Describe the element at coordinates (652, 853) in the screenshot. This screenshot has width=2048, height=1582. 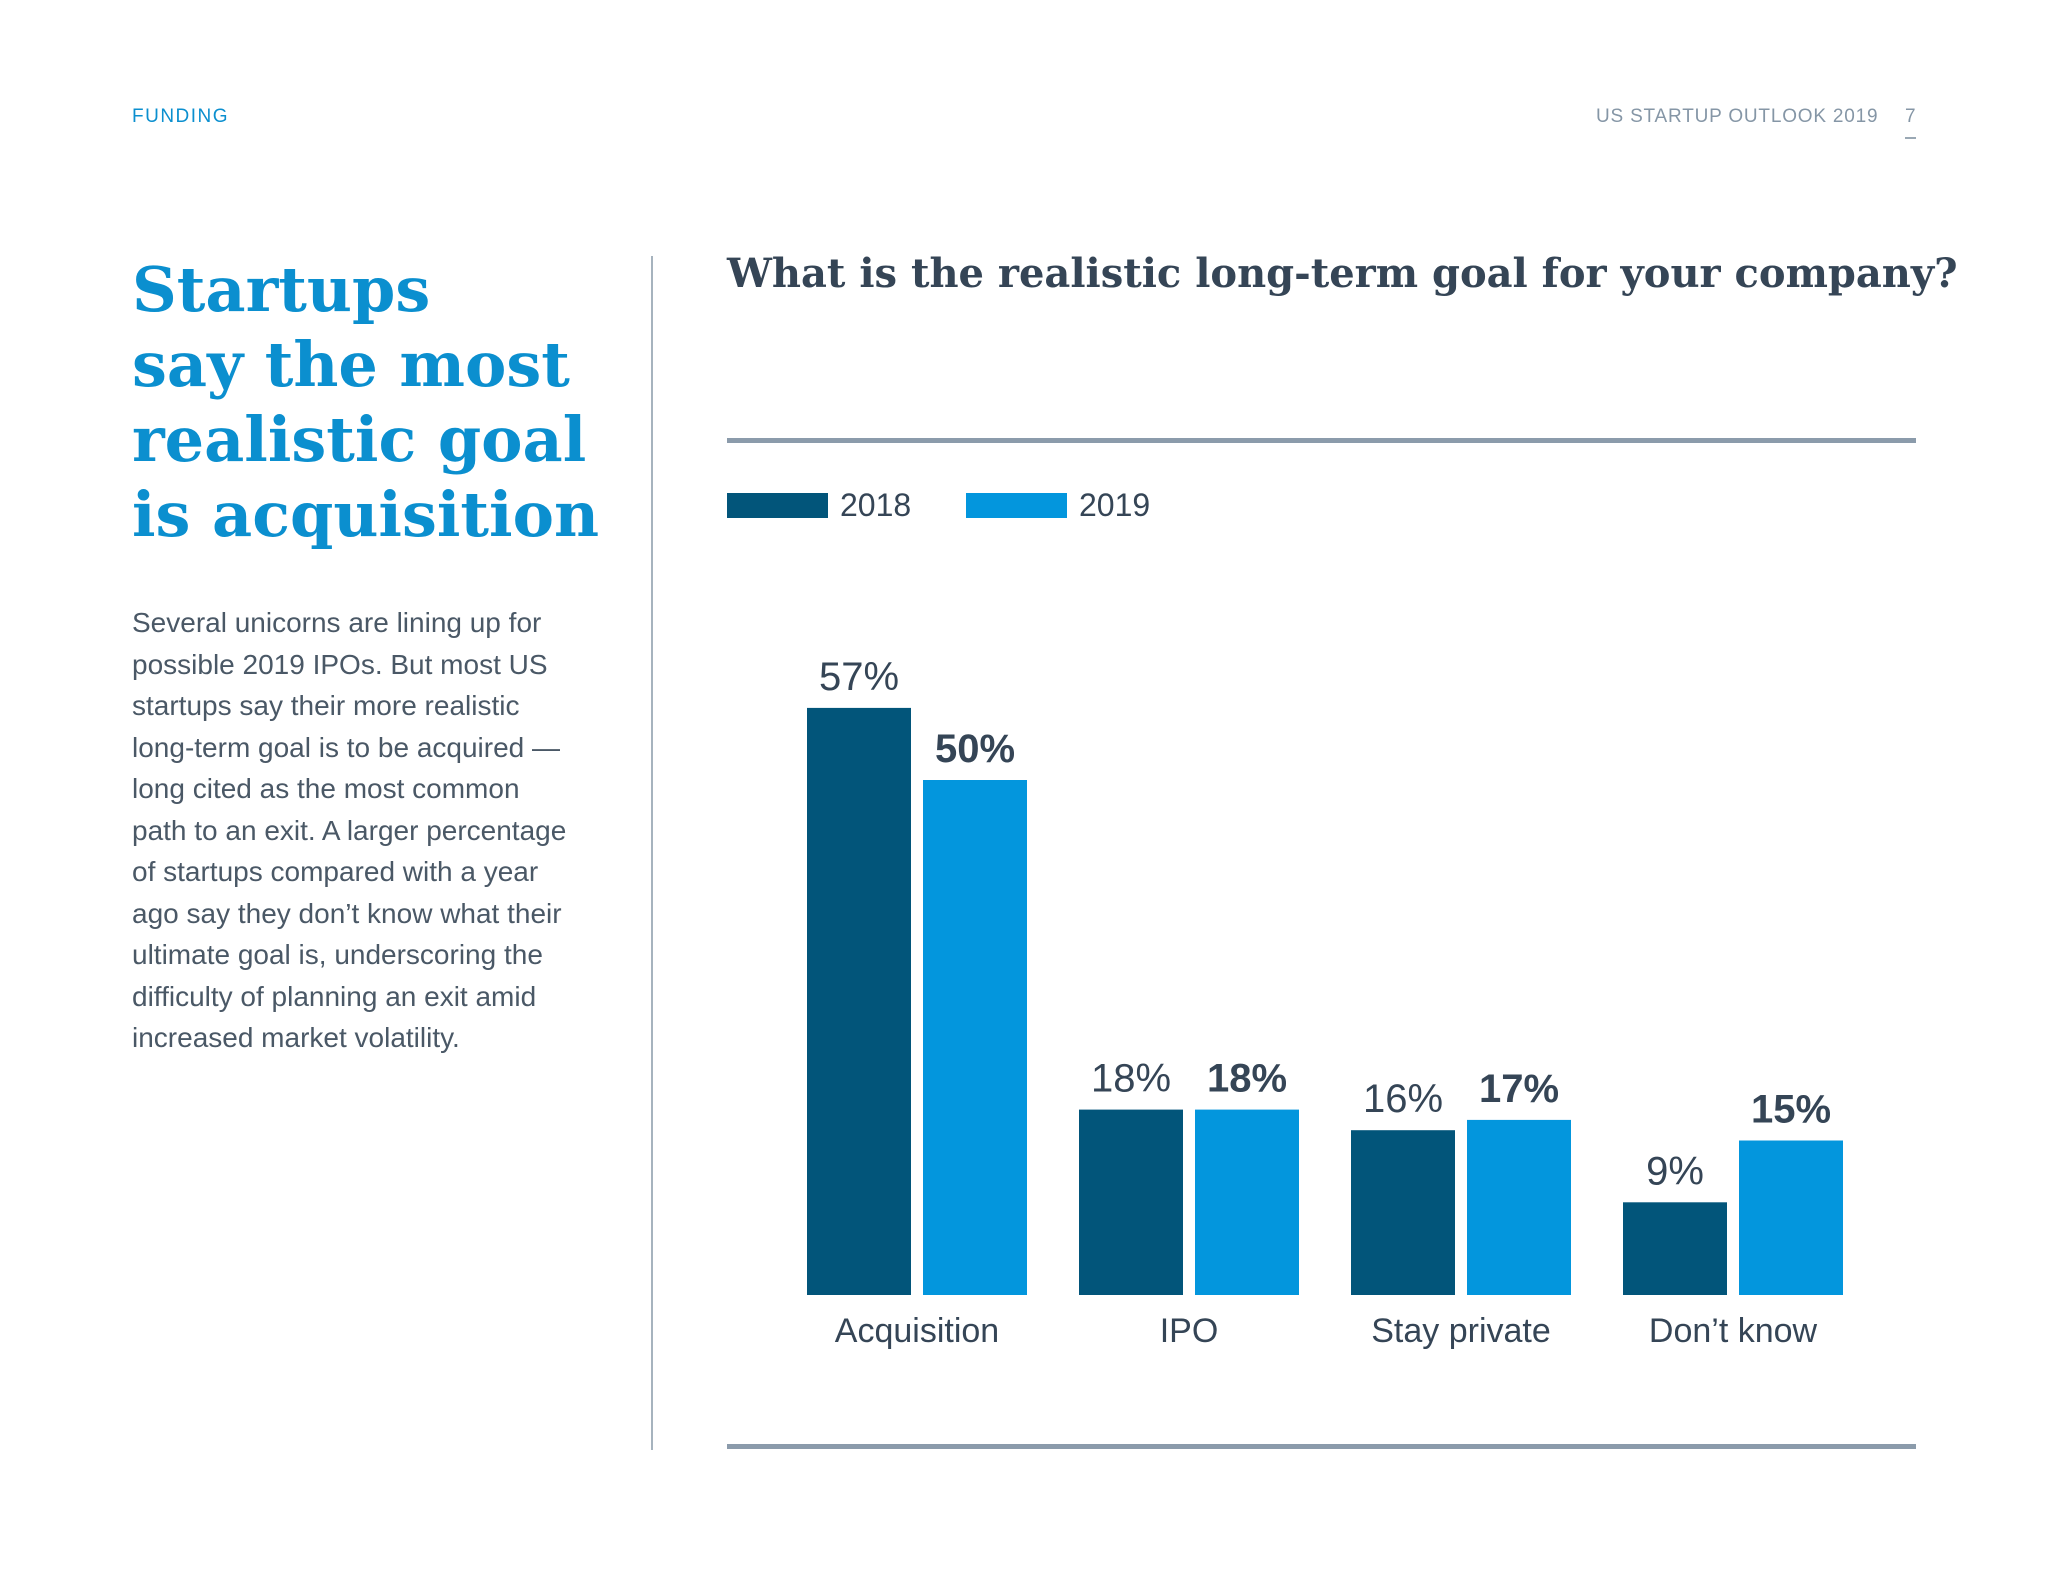
I see `column-divider` at that location.